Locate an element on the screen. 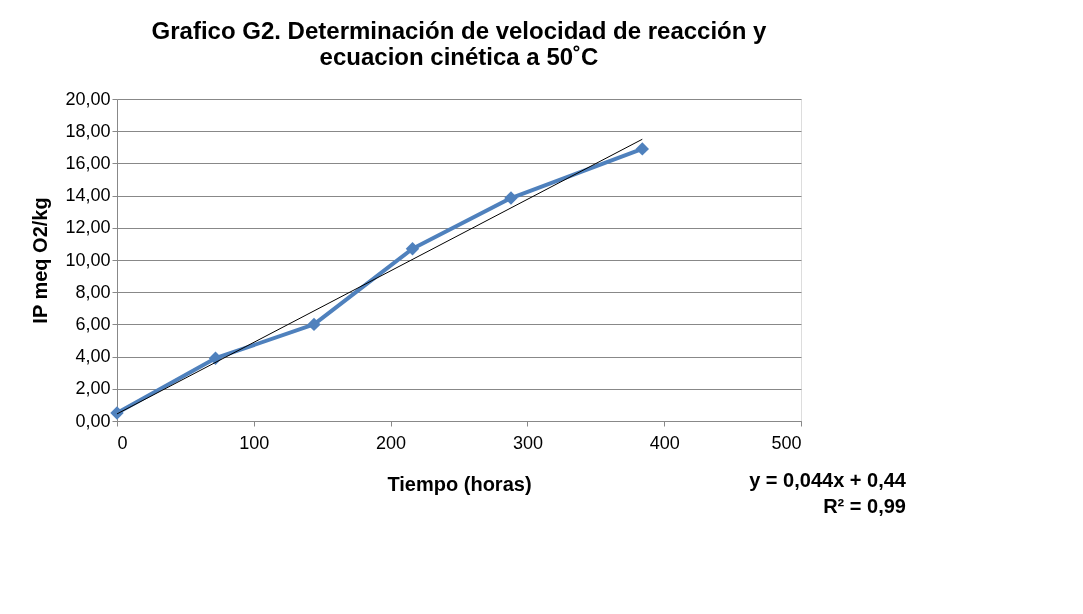 The width and height of the screenshot is (1083, 614). y-tick-label: 6,00 is located at coordinates (93, 323).